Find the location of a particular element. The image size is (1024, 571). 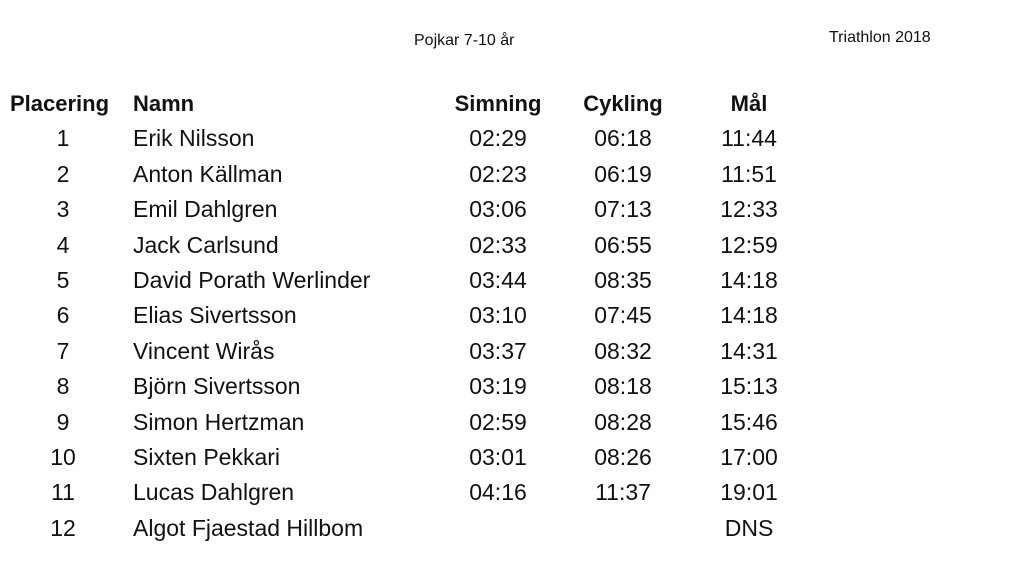

row-place: 12 is located at coordinates (63, 527).